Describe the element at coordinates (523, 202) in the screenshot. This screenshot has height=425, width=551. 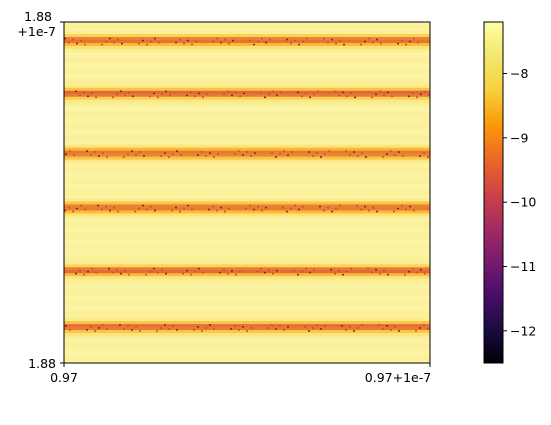
I see `colorbar-tick-label: −10` at that location.